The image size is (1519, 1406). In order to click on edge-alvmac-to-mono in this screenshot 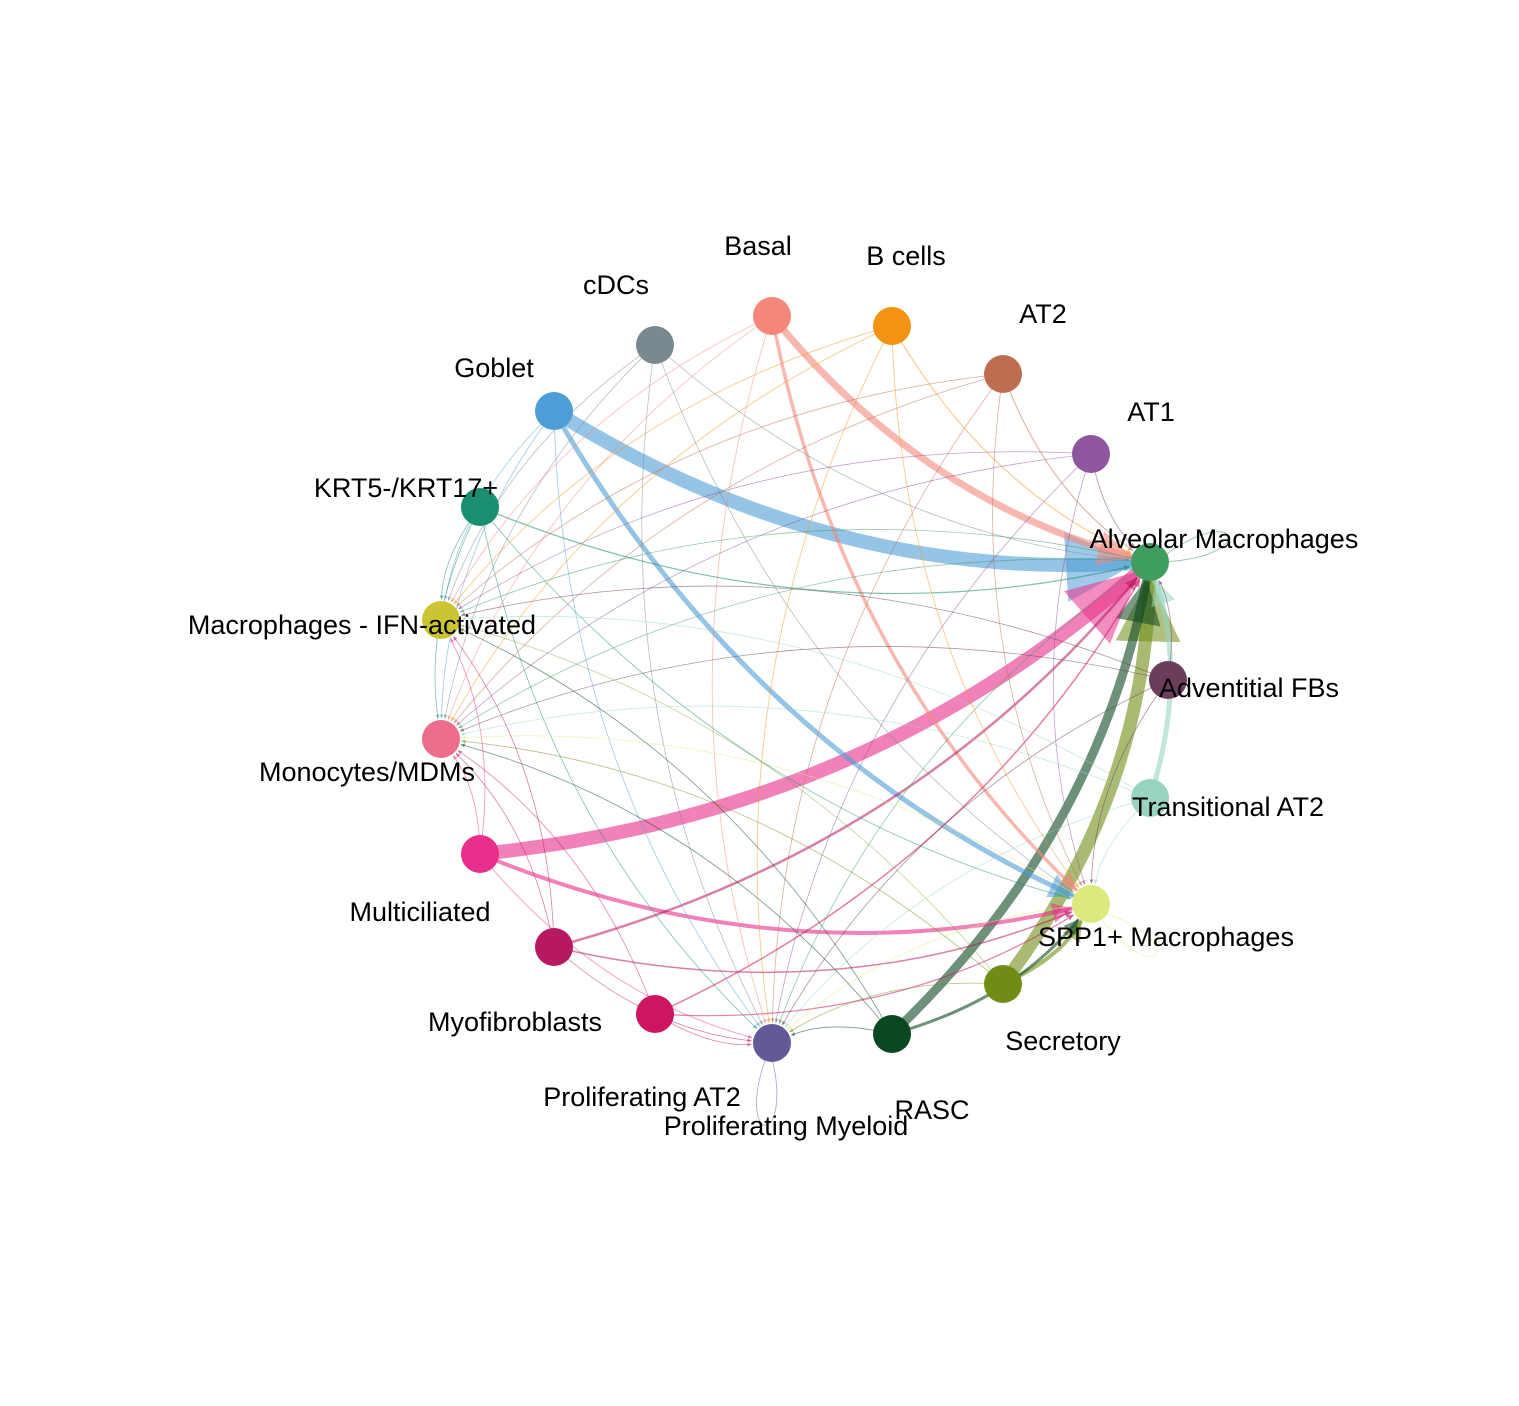, I will do `click(804, 643)`.